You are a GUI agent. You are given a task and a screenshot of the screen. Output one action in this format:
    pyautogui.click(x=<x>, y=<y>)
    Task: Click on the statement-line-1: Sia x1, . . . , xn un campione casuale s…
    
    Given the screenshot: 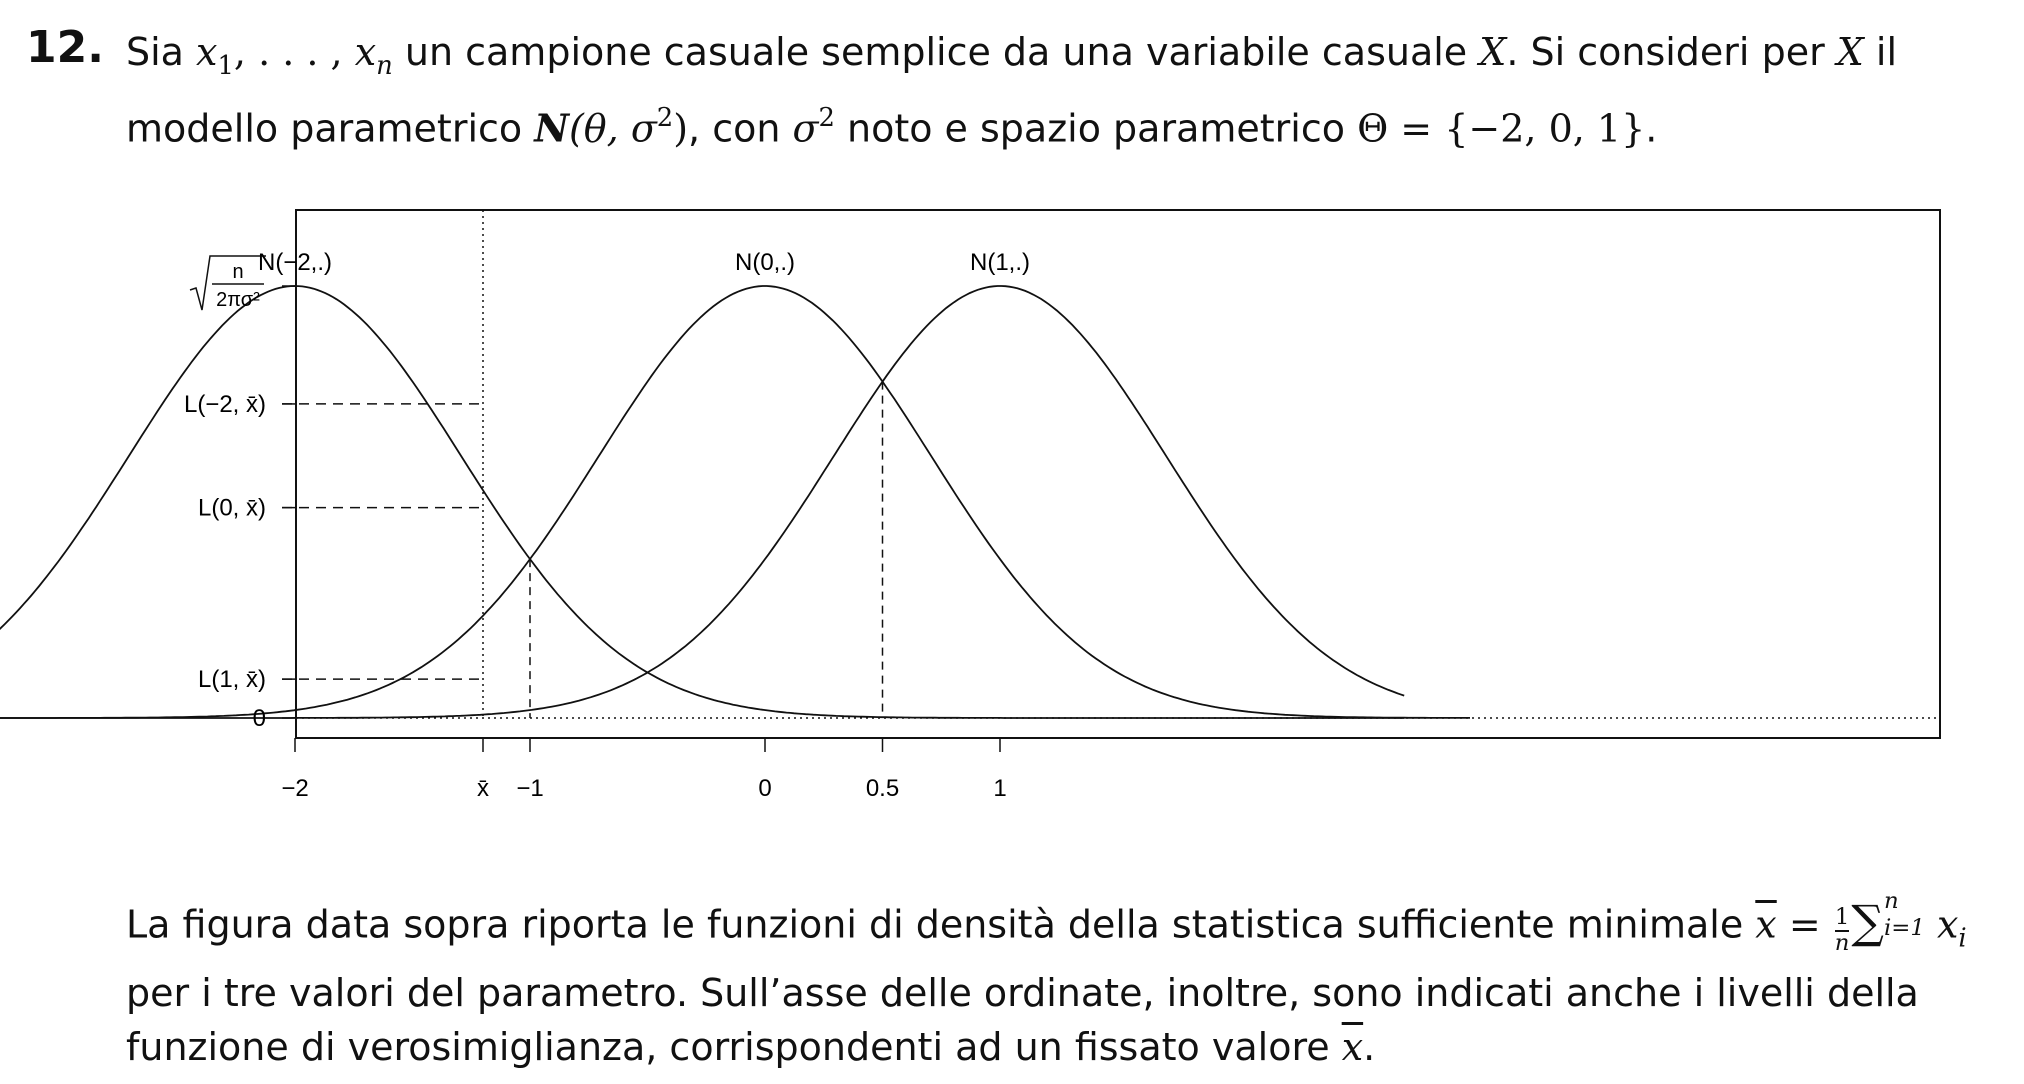 What is the action you would take?
    pyautogui.click(x=1066, y=59)
    